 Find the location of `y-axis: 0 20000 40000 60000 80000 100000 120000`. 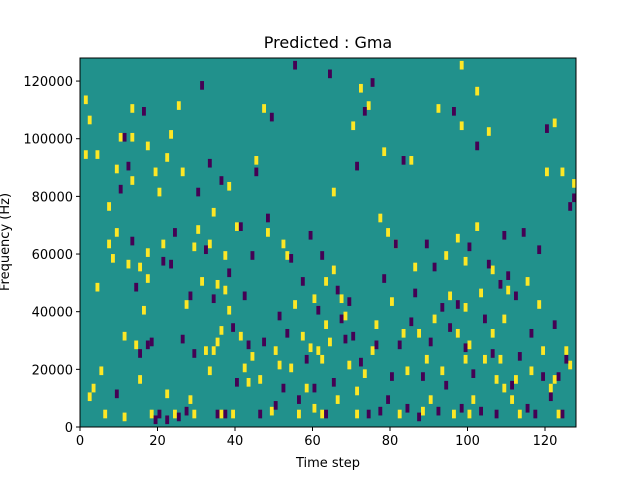

y-axis: 0 20000 40000 60000 80000 100000 120000 is located at coordinates (51, 255).